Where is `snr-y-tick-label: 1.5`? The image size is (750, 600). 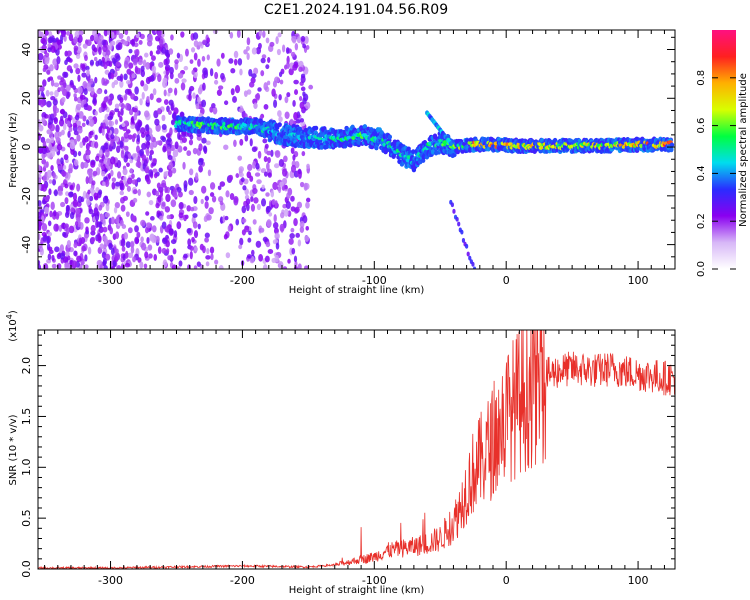
snr-y-tick-label: 1.5 is located at coordinates (26, 417).